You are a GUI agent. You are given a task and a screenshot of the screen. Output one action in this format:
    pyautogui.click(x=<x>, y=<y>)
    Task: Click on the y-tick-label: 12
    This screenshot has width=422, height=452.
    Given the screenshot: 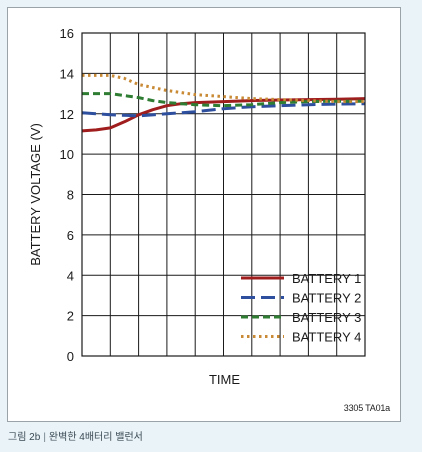 What is the action you would take?
    pyautogui.click(x=67, y=114)
    